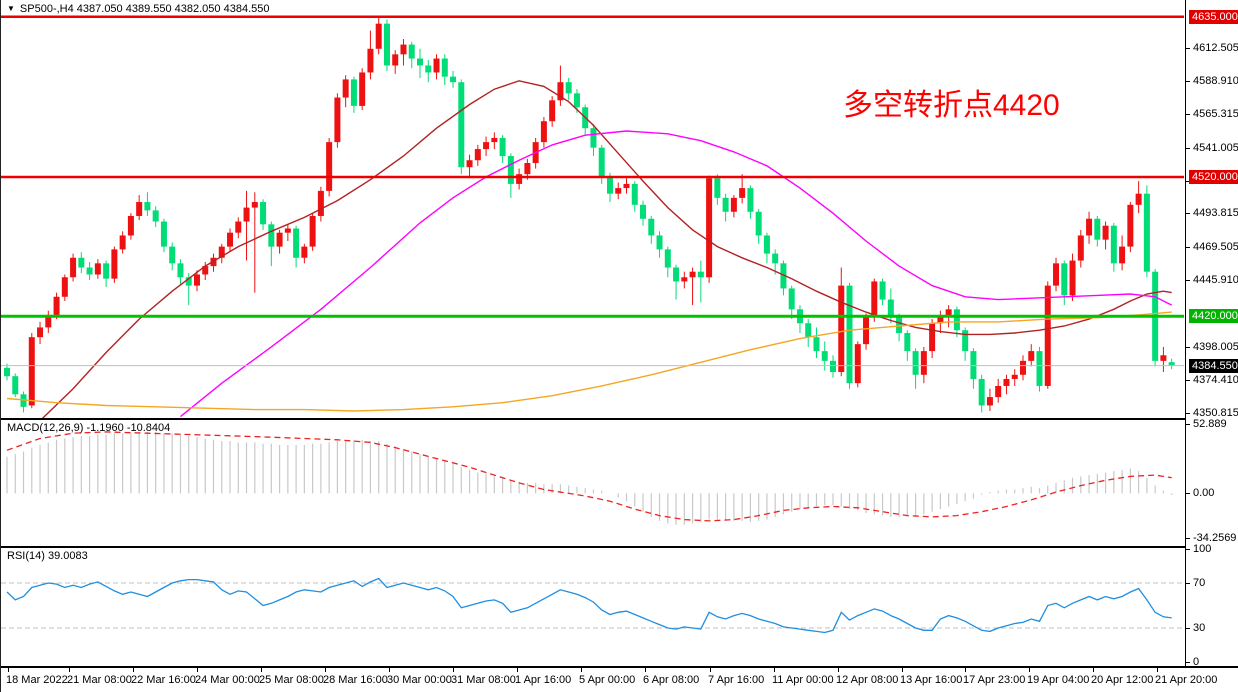  I want to click on chevron-down-icon: ▼, so click(11, 8).